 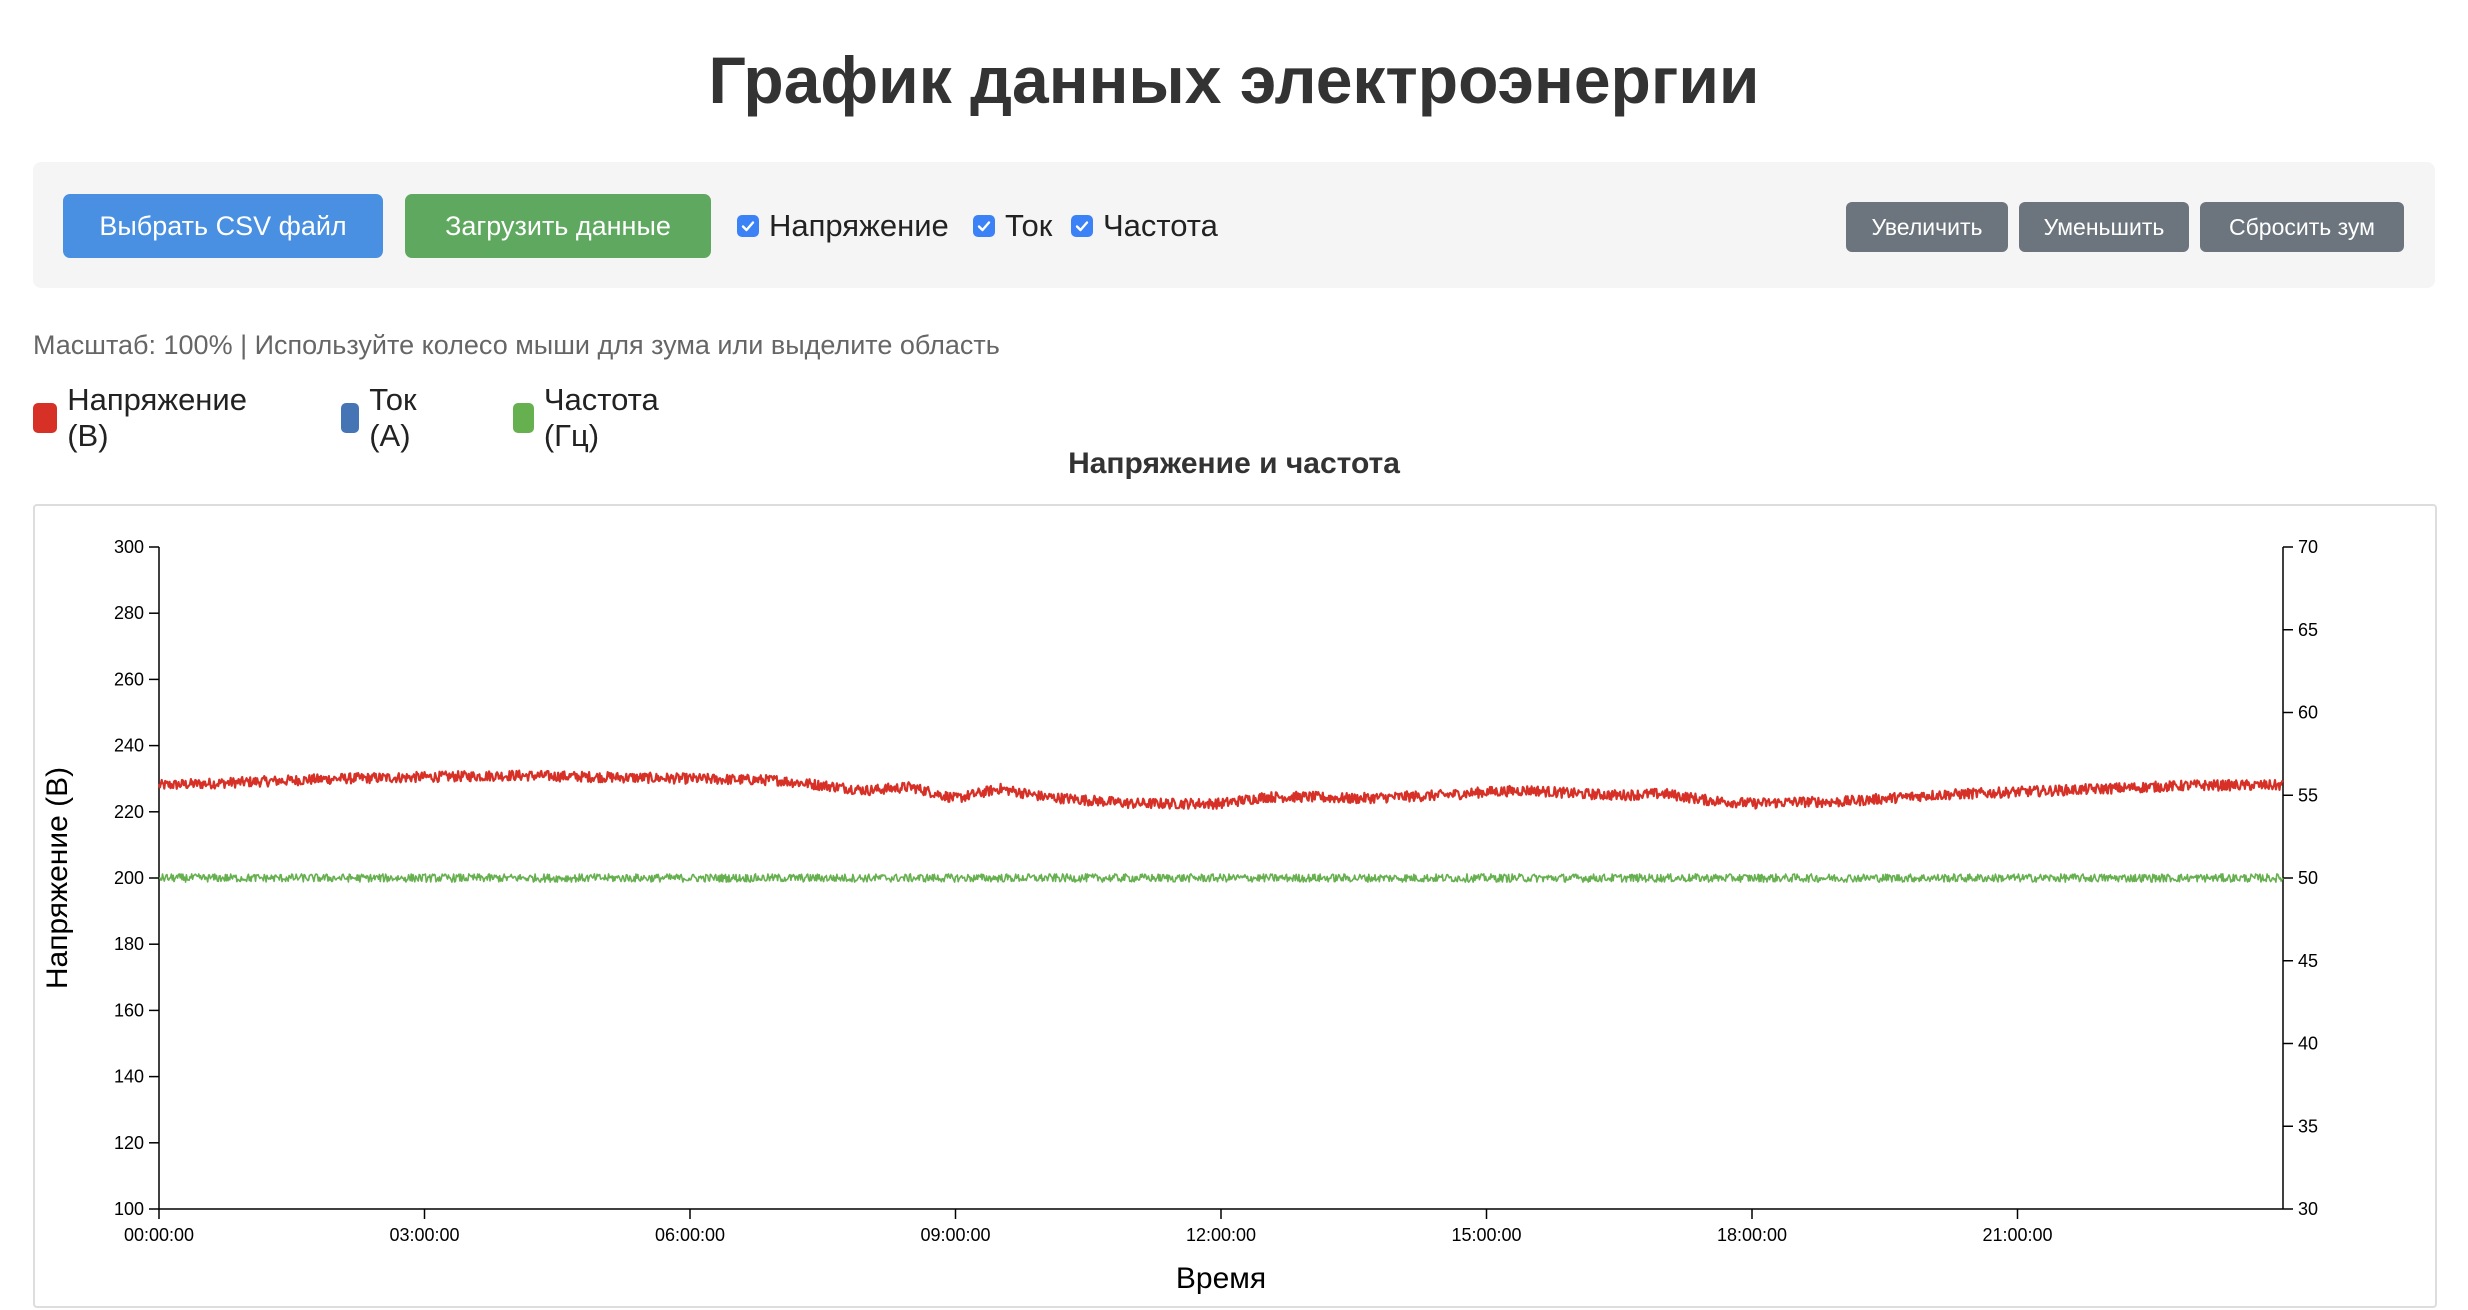 I want to click on x-tick-label: 18:00:00, so click(x=1752, y=1235).